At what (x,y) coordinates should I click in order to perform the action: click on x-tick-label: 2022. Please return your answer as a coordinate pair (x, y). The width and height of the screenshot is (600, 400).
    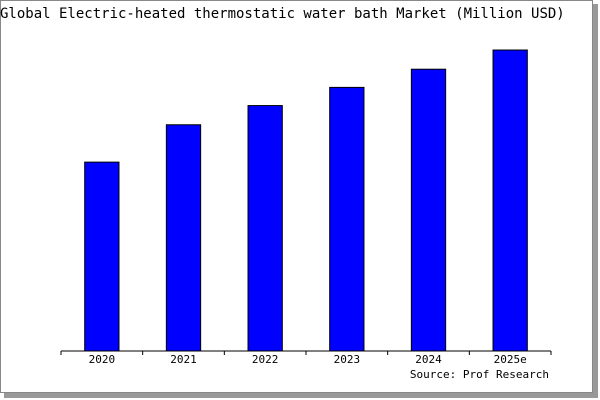
    Looking at the image, I should click on (265, 359).